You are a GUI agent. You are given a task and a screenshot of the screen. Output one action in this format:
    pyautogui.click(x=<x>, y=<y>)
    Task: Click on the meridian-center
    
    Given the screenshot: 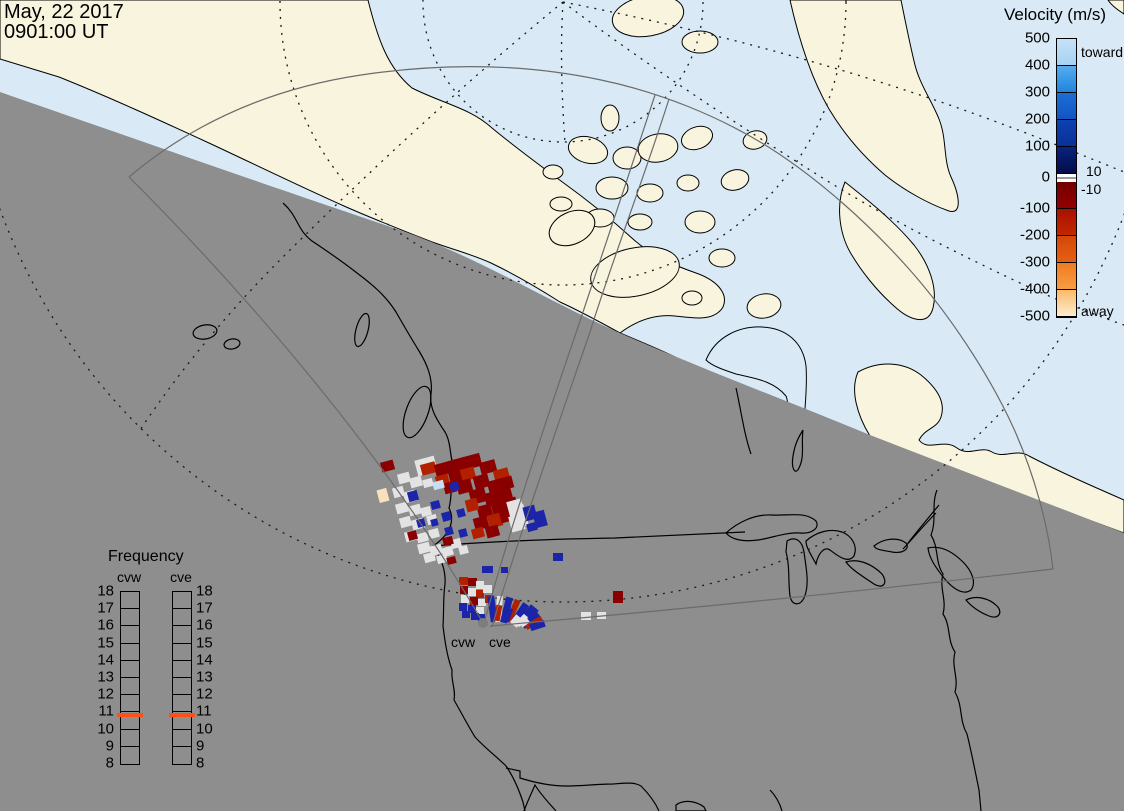 What is the action you would take?
    pyautogui.click(x=563, y=72)
    